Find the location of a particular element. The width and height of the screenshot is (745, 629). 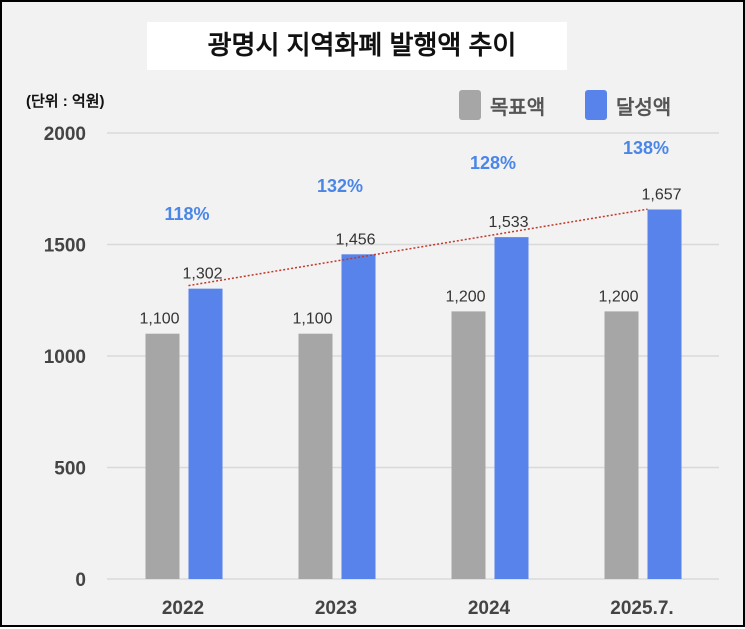

achievement-rate-label: 128% is located at coordinates (493, 163).